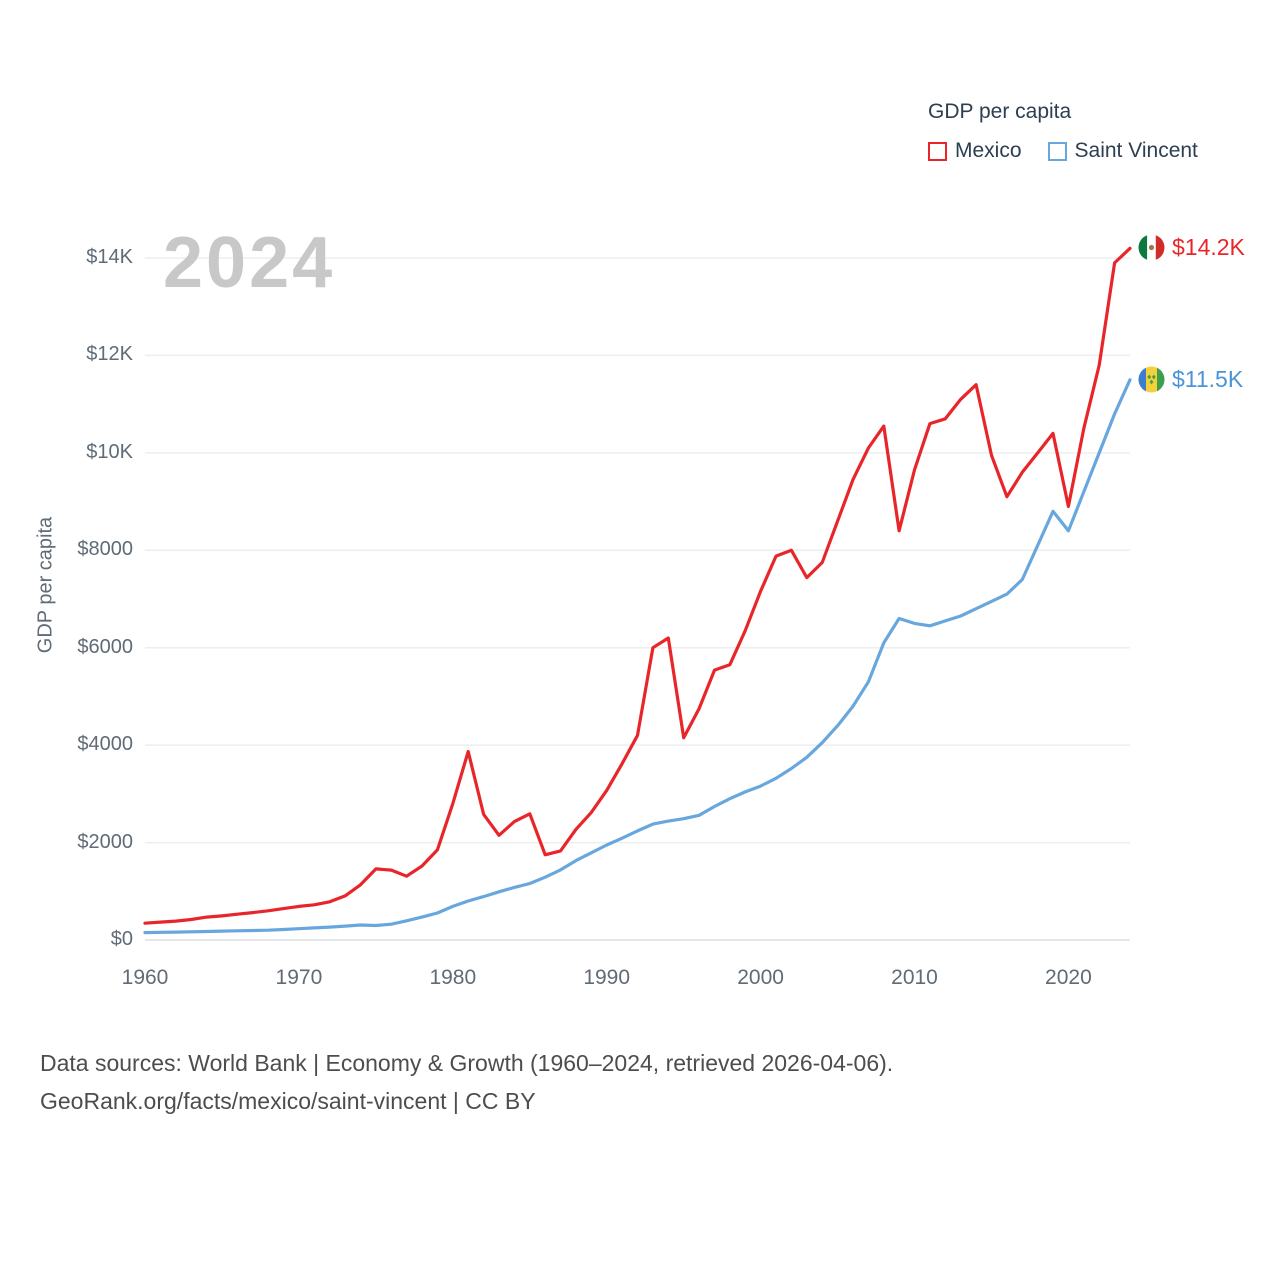  What do you see at coordinates (299, 977) in the screenshot?
I see `x-tick-label-1970: 1970` at bounding box center [299, 977].